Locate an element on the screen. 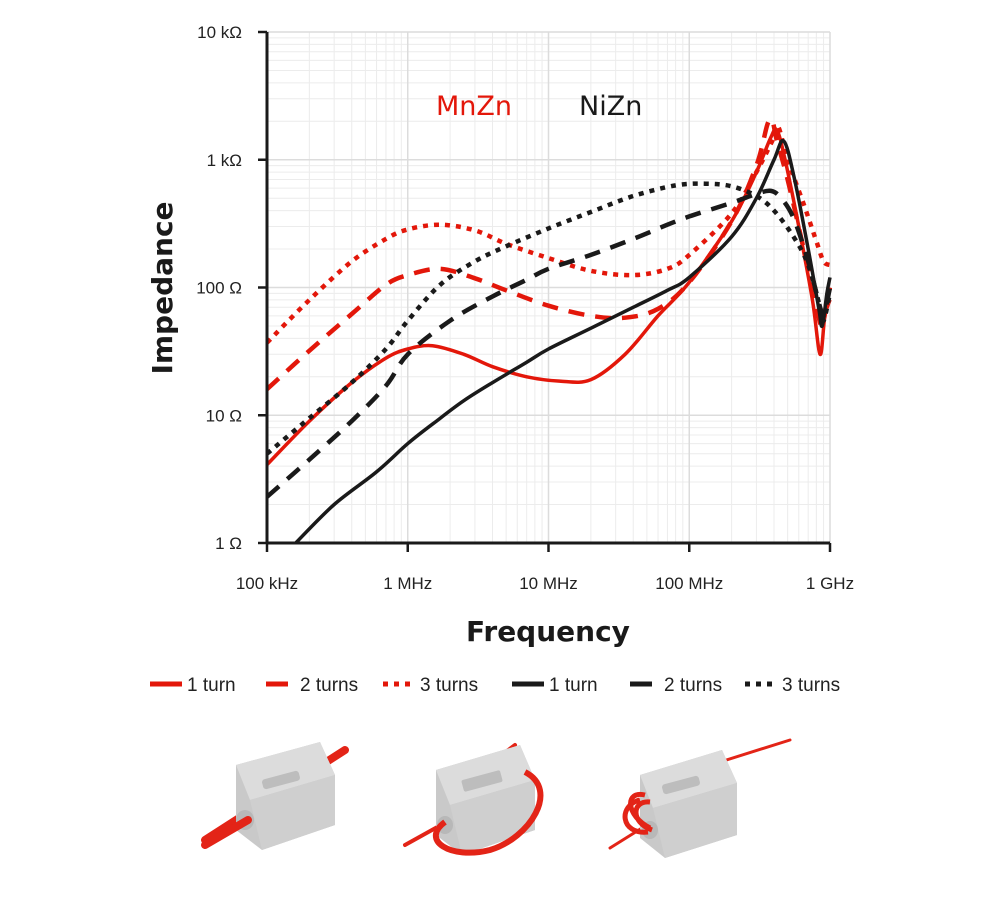 The width and height of the screenshot is (1000, 904). ferrite-photo-3-turns is located at coordinates (700, 798).